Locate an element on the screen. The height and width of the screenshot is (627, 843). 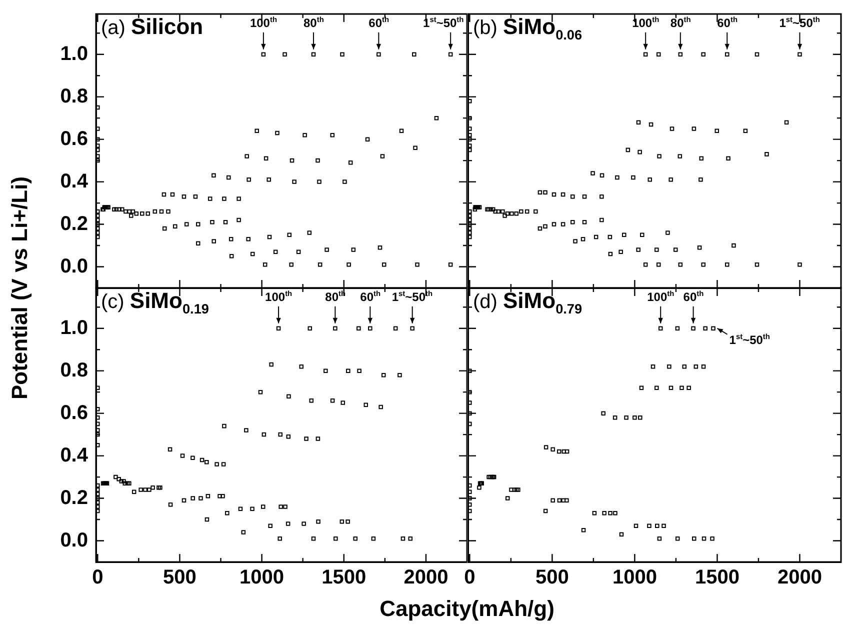
x-axis-title: Capacity(mAh/g) is located at coordinates (467, 609).